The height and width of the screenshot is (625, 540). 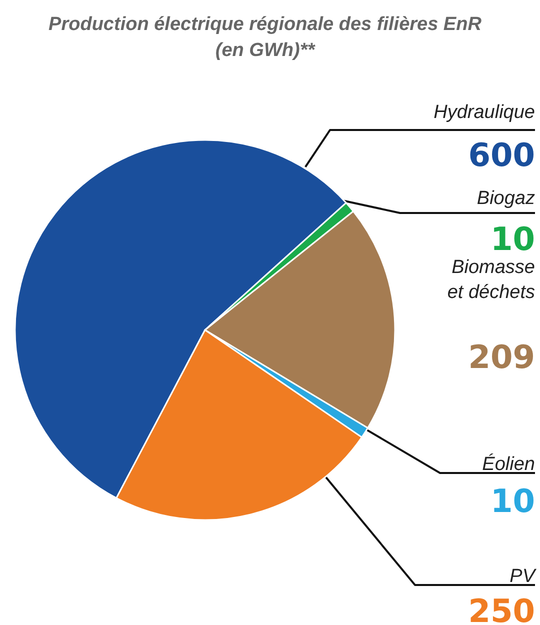 I want to click on chart-title: Production électrique régionale des filières EnR (en GWh)**, so click(x=265, y=38).